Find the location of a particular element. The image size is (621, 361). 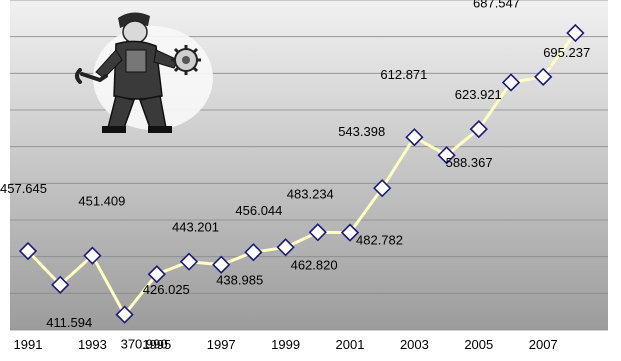

data-label: 612.871 is located at coordinates (403, 74).